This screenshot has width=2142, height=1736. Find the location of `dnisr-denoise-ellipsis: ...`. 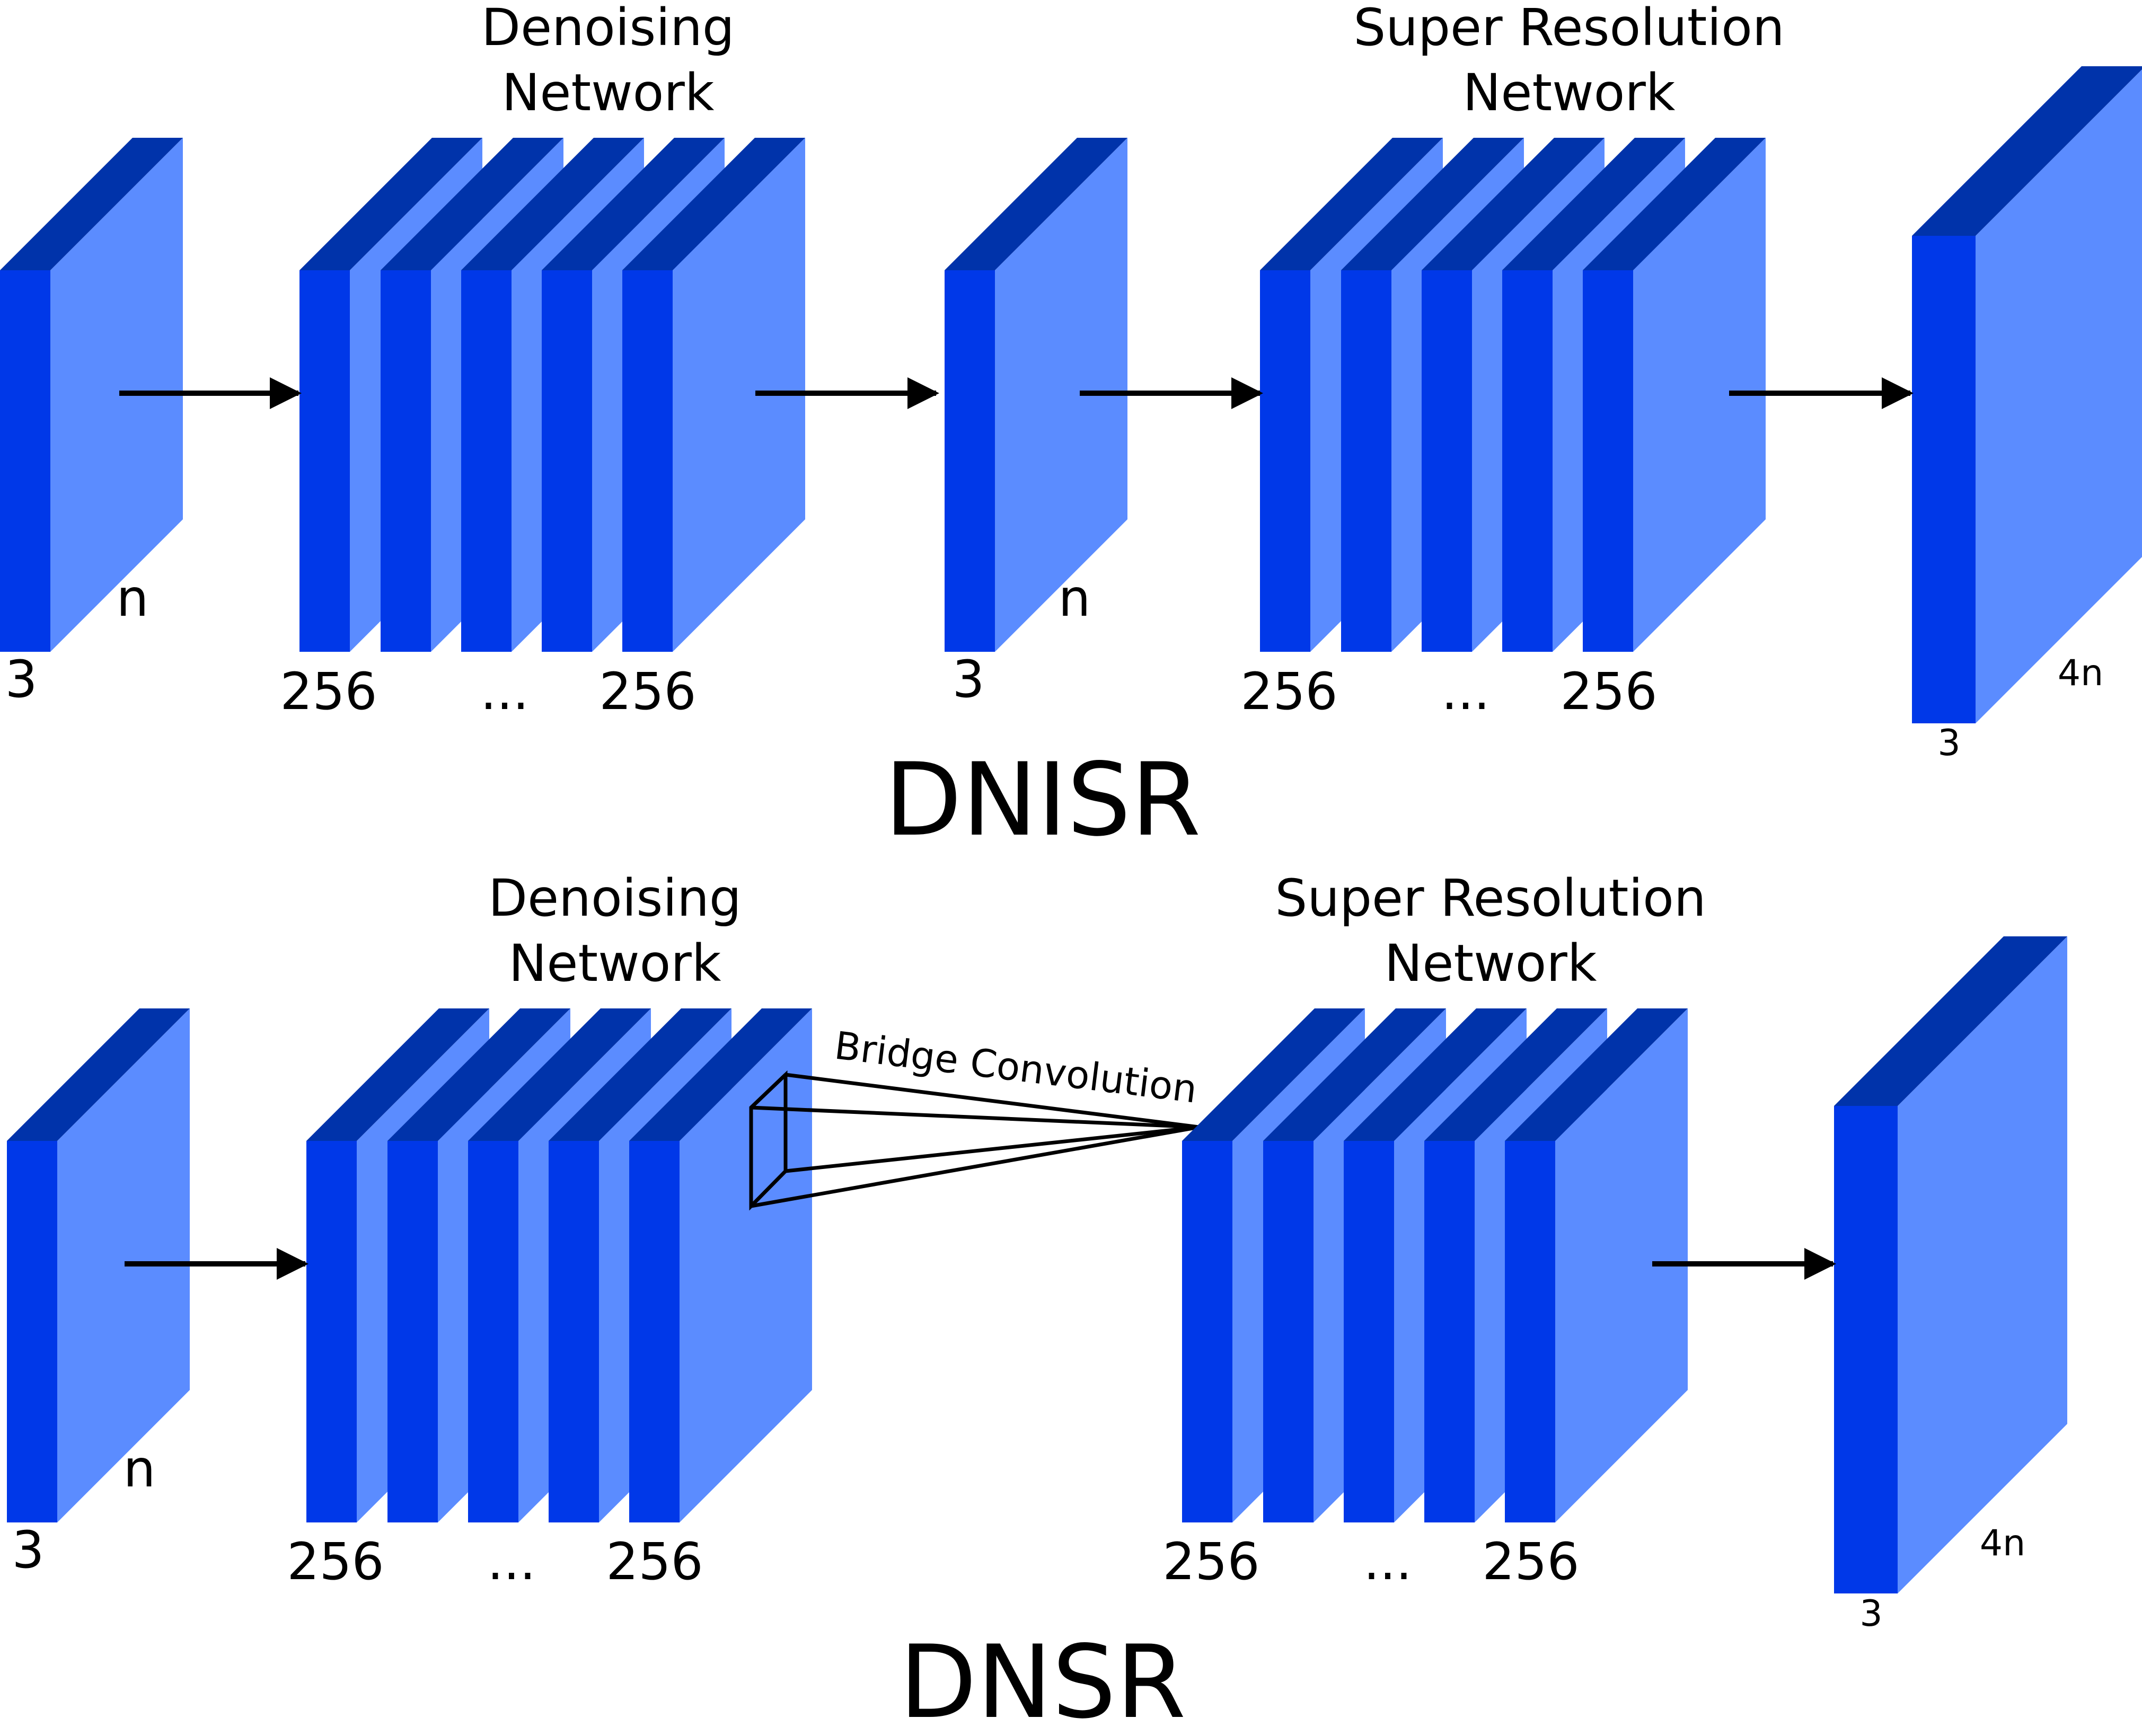

dnisr-denoise-ellipsis: ... is located at coordinates (504, 691).